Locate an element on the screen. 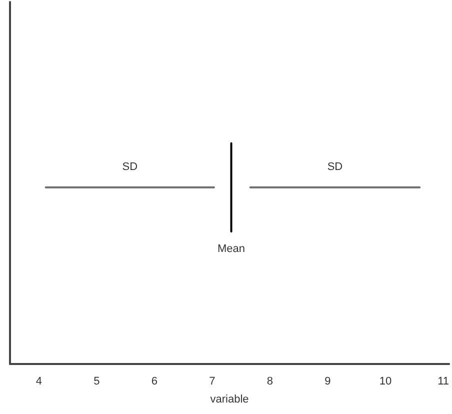  x-tick-label: 11 is located at coordinates (443, 382).